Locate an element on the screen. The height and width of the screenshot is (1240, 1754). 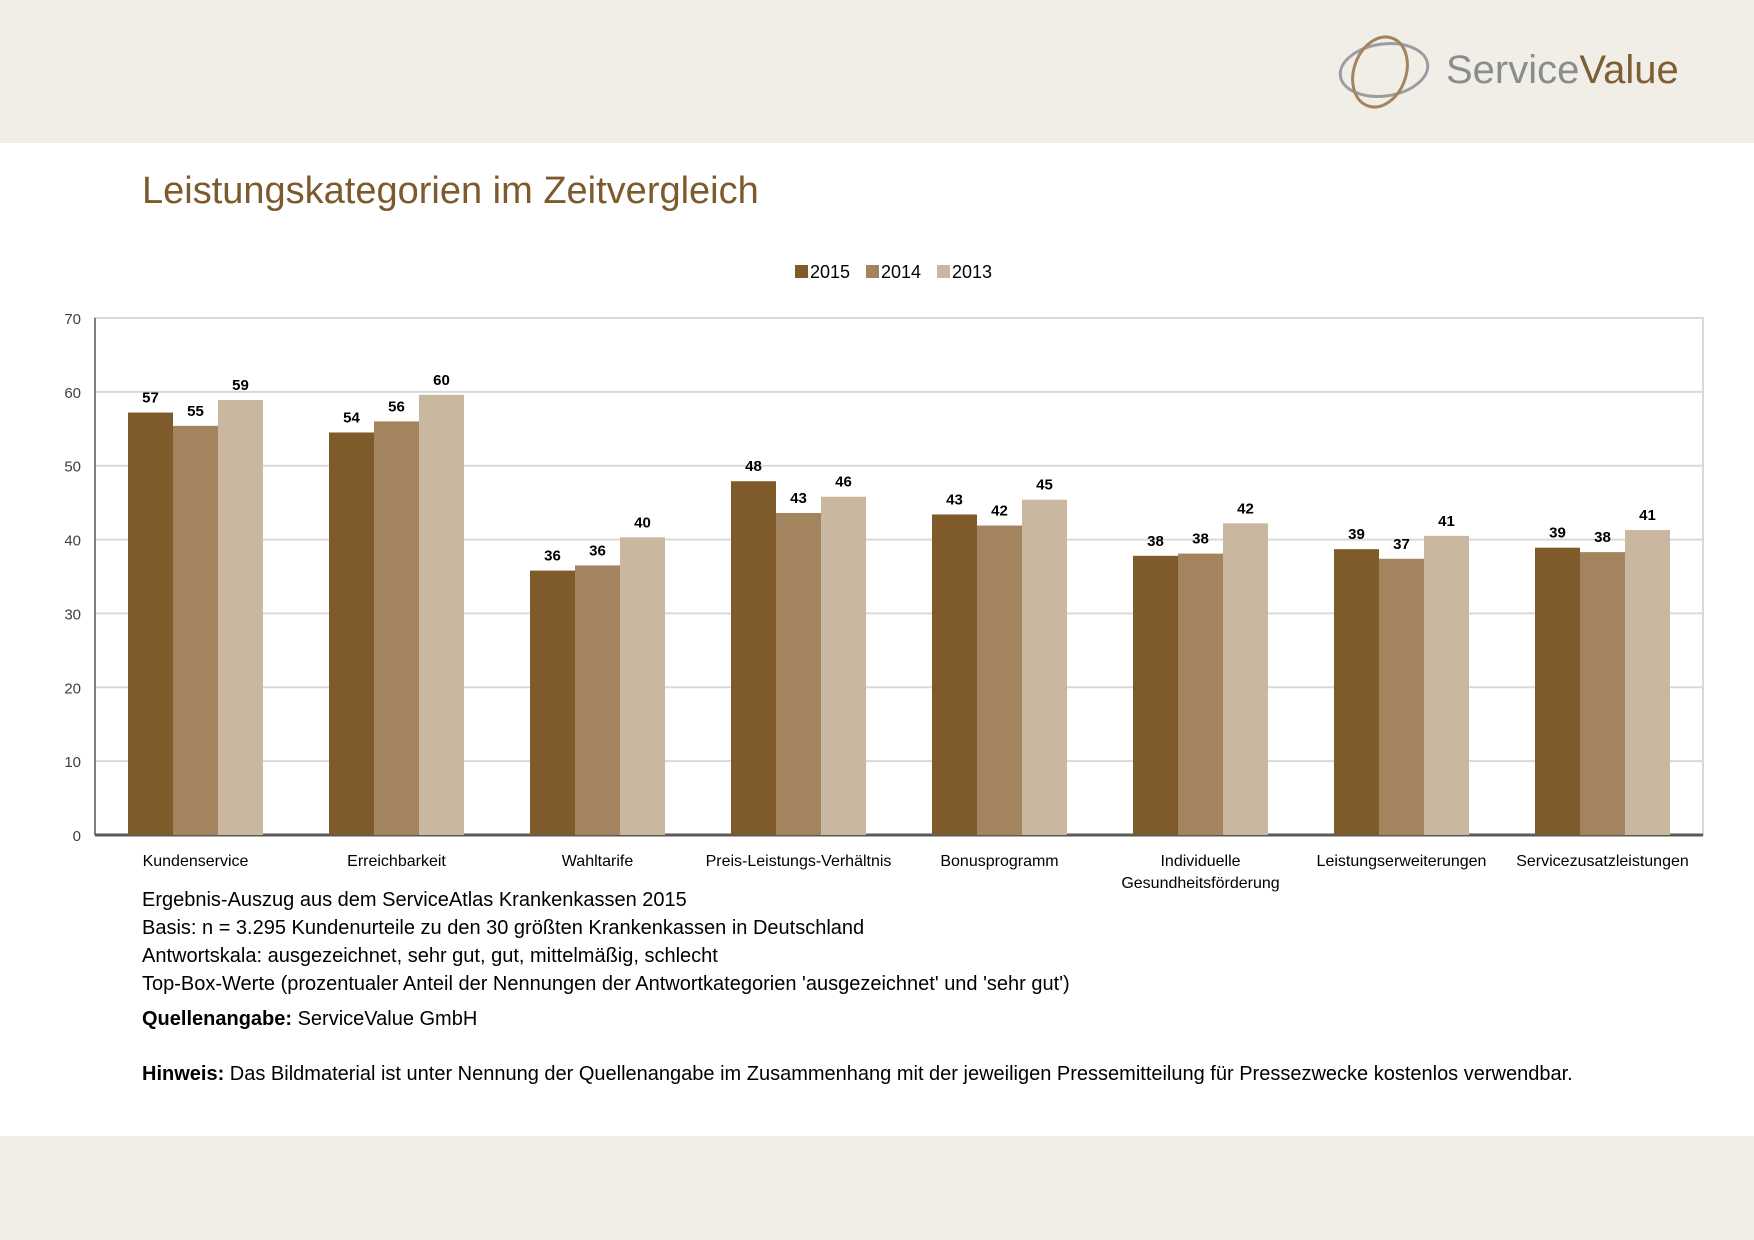
servicevalue-logo: ServiceValue is located at coordinates (1532, 72).